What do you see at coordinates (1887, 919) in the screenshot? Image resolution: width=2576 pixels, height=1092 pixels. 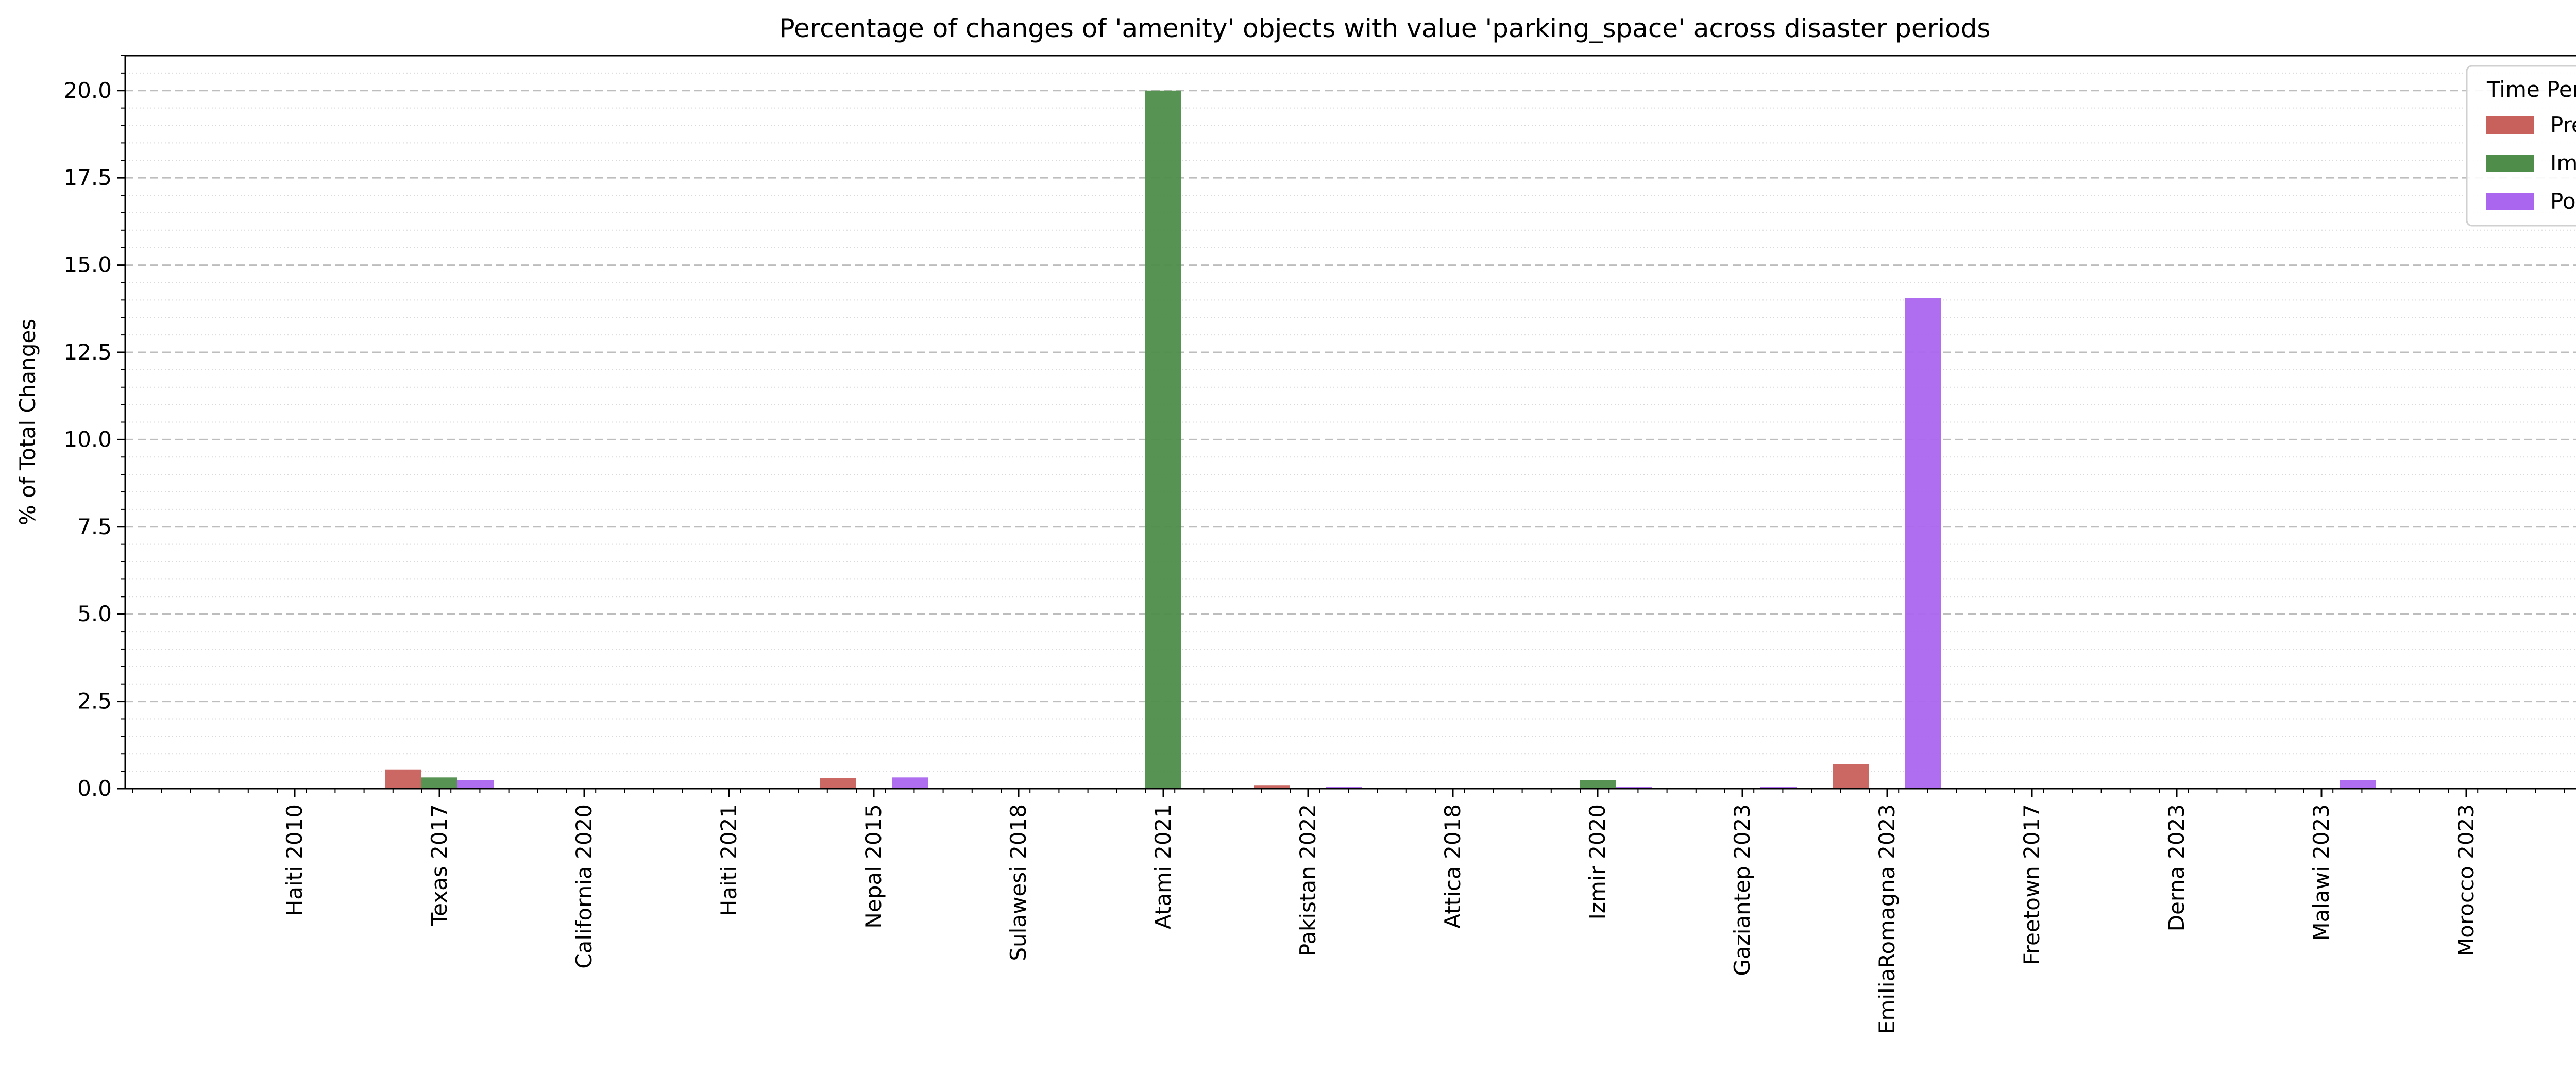 I see `x-tick-label: EmiliaRomagna 2023` at bounding box center [1887, 919].